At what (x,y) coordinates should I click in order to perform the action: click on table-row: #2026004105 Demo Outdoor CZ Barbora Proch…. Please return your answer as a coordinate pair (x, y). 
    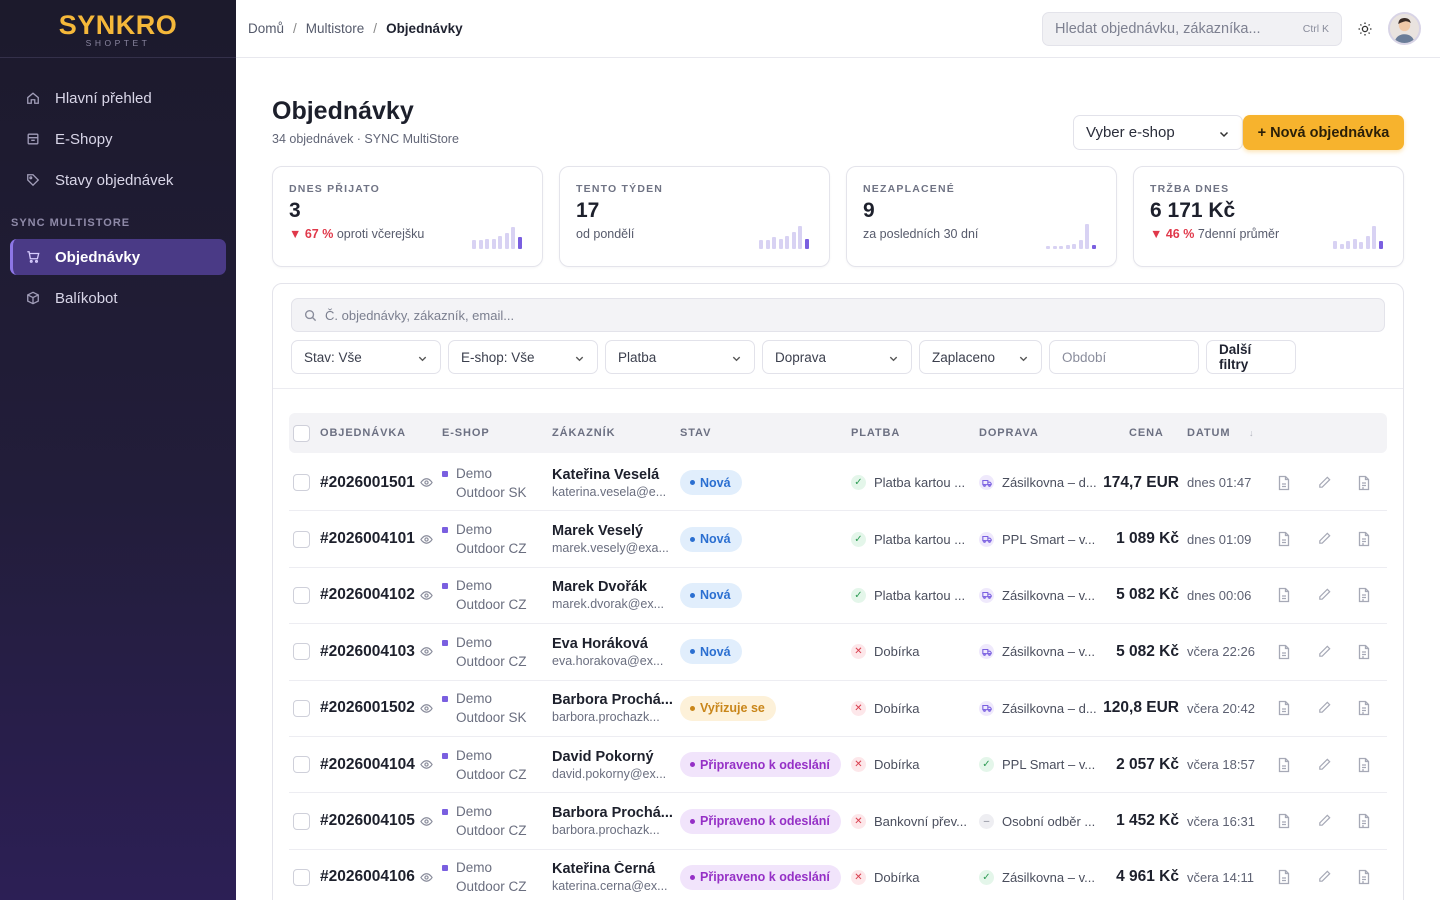
    Looking at the image, I should click on (838, 821).